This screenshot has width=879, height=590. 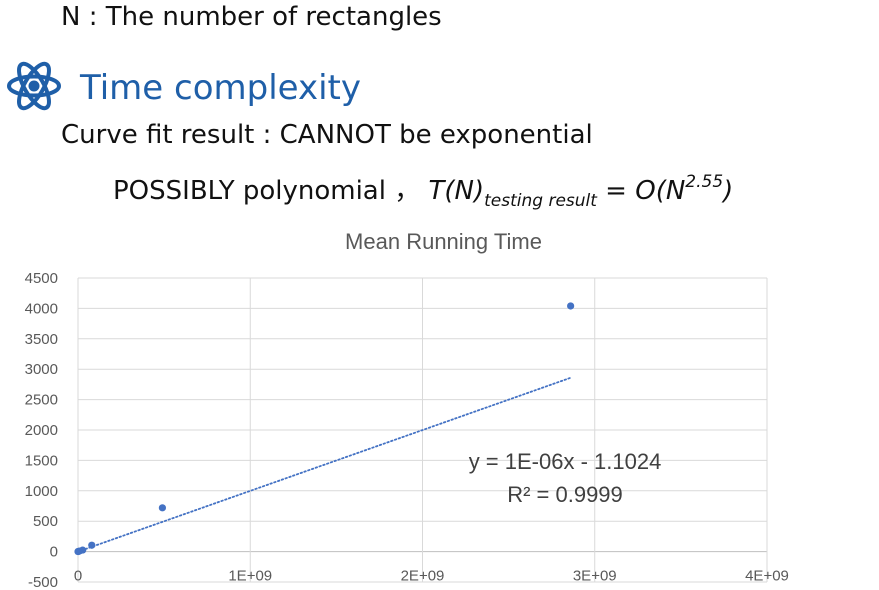 I want to click on y-tick-label: 3500, so click(x=41, y=339).